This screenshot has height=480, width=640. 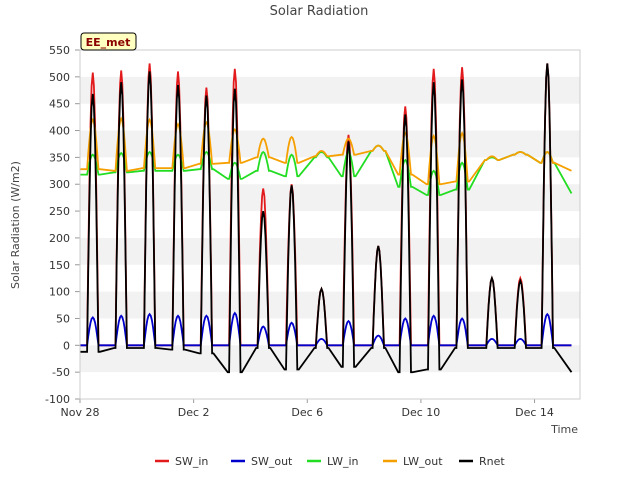 What do you see at coordinates (80, 412) in the screenshot?
I see `x-tick-label: Nov 28` at bounding box center [80, 412].